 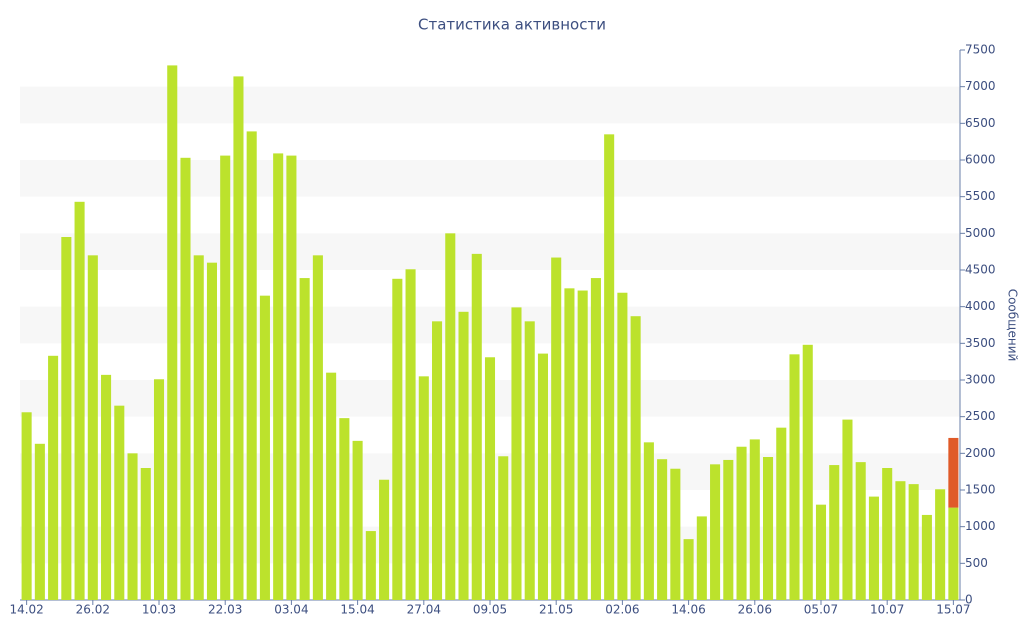 What do you see at coordinates (980, 490) in the screenshot?
I see `y-tick-label: 1500` at bounding box center [980, 490].